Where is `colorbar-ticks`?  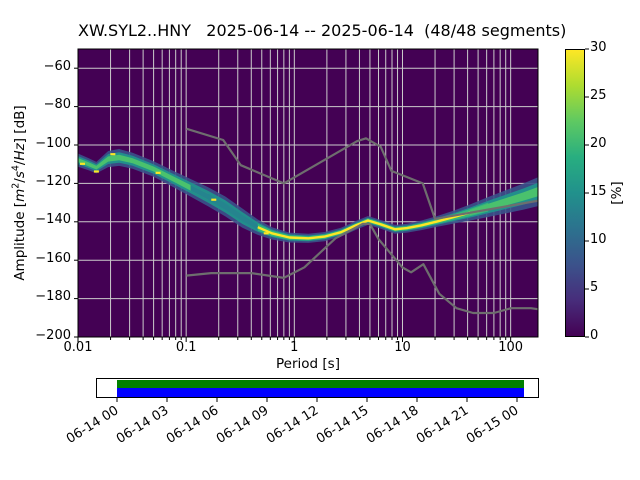
colorbar-ticks is located at coordinates (587, 193).